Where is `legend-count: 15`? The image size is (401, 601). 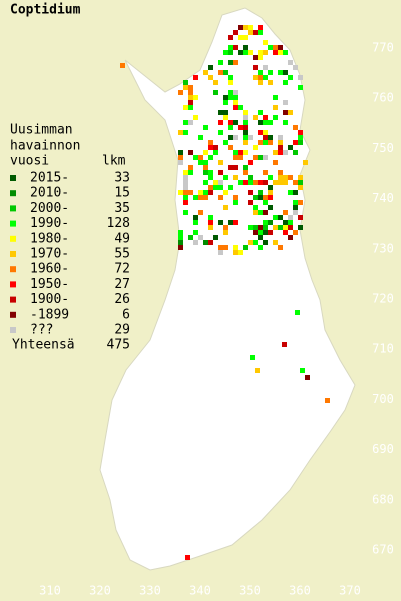 legend-count: 15 is located at coordinates (122, 193).